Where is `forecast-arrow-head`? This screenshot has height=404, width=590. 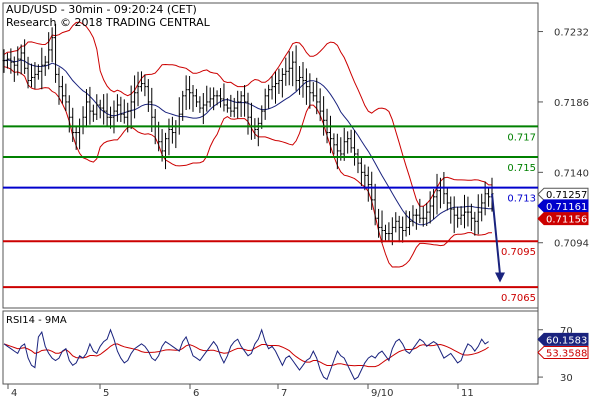
forecast-arrow-head is located at coordinates (500, 277).